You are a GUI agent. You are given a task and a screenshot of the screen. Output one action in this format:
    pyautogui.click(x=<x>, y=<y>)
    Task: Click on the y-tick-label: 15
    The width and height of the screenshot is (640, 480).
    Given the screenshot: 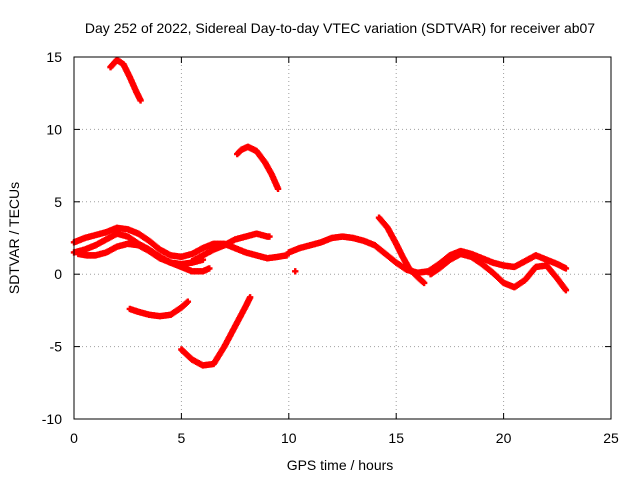 What is the action you would take?
    pyautogui.click(x=54, y=57)
    